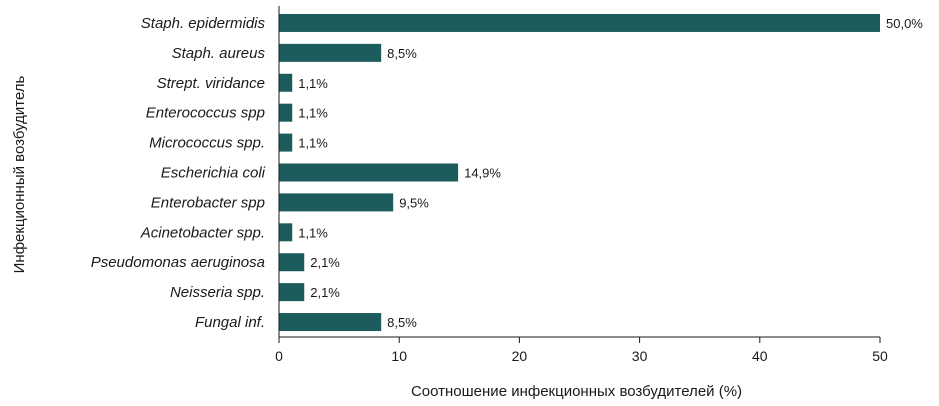 This screenshot has height=406, width=939. What do you see at coordinates (203, 23) in the screenshot?
I see `category-label-0: Staph. epidermidis` at bounding box center [203, 23].